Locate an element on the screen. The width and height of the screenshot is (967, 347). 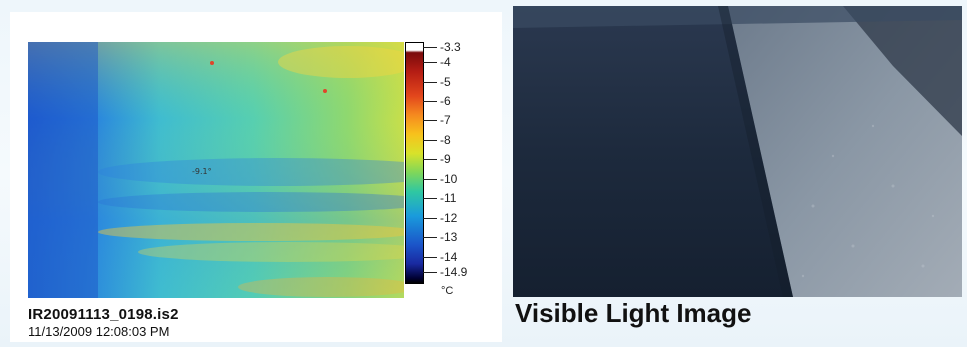
scale-label: -10 is located at coordinates (449, 179).